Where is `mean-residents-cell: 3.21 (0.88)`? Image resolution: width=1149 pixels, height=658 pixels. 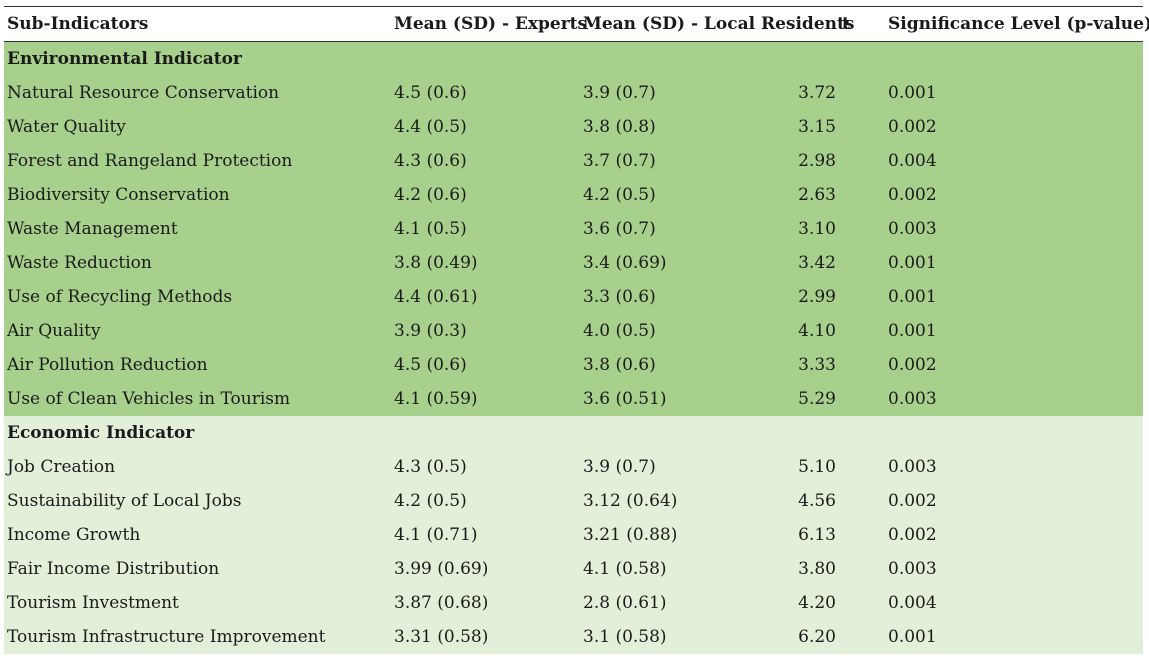 mean-residents-cell: 3.21 (0.88) is located at coordinates (630, 535).